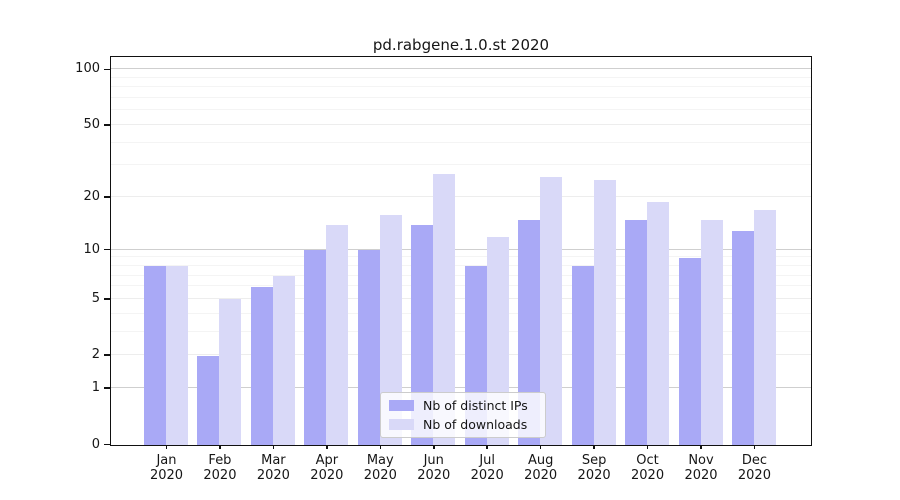 This screenshot has width=900, height=500. Describe the element at coordinates (434, 468) in the screenshot. I see `x-tick-label-jun: Jun 2020` at that location.